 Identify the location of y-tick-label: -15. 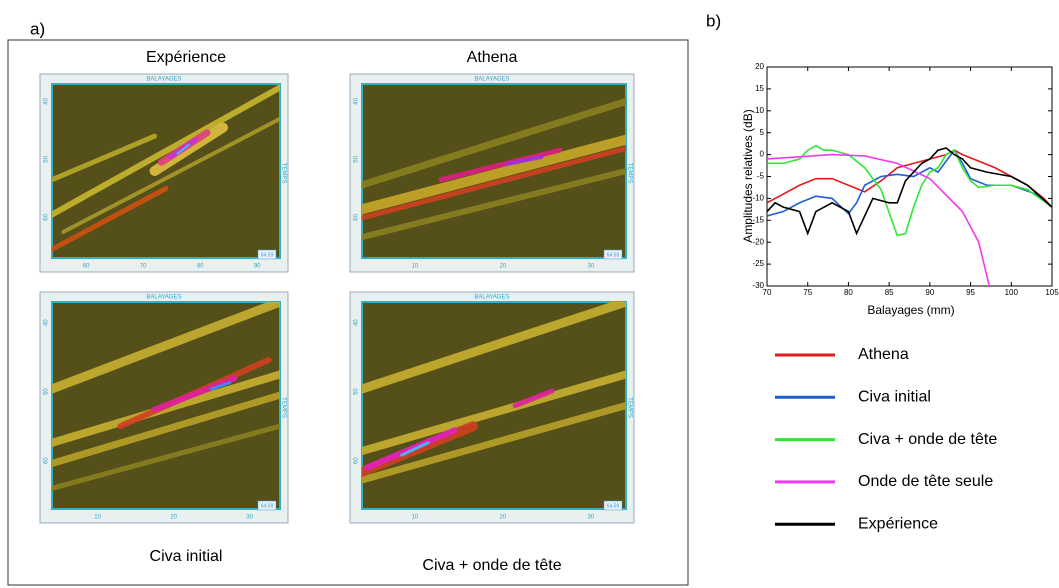
(758, 219).